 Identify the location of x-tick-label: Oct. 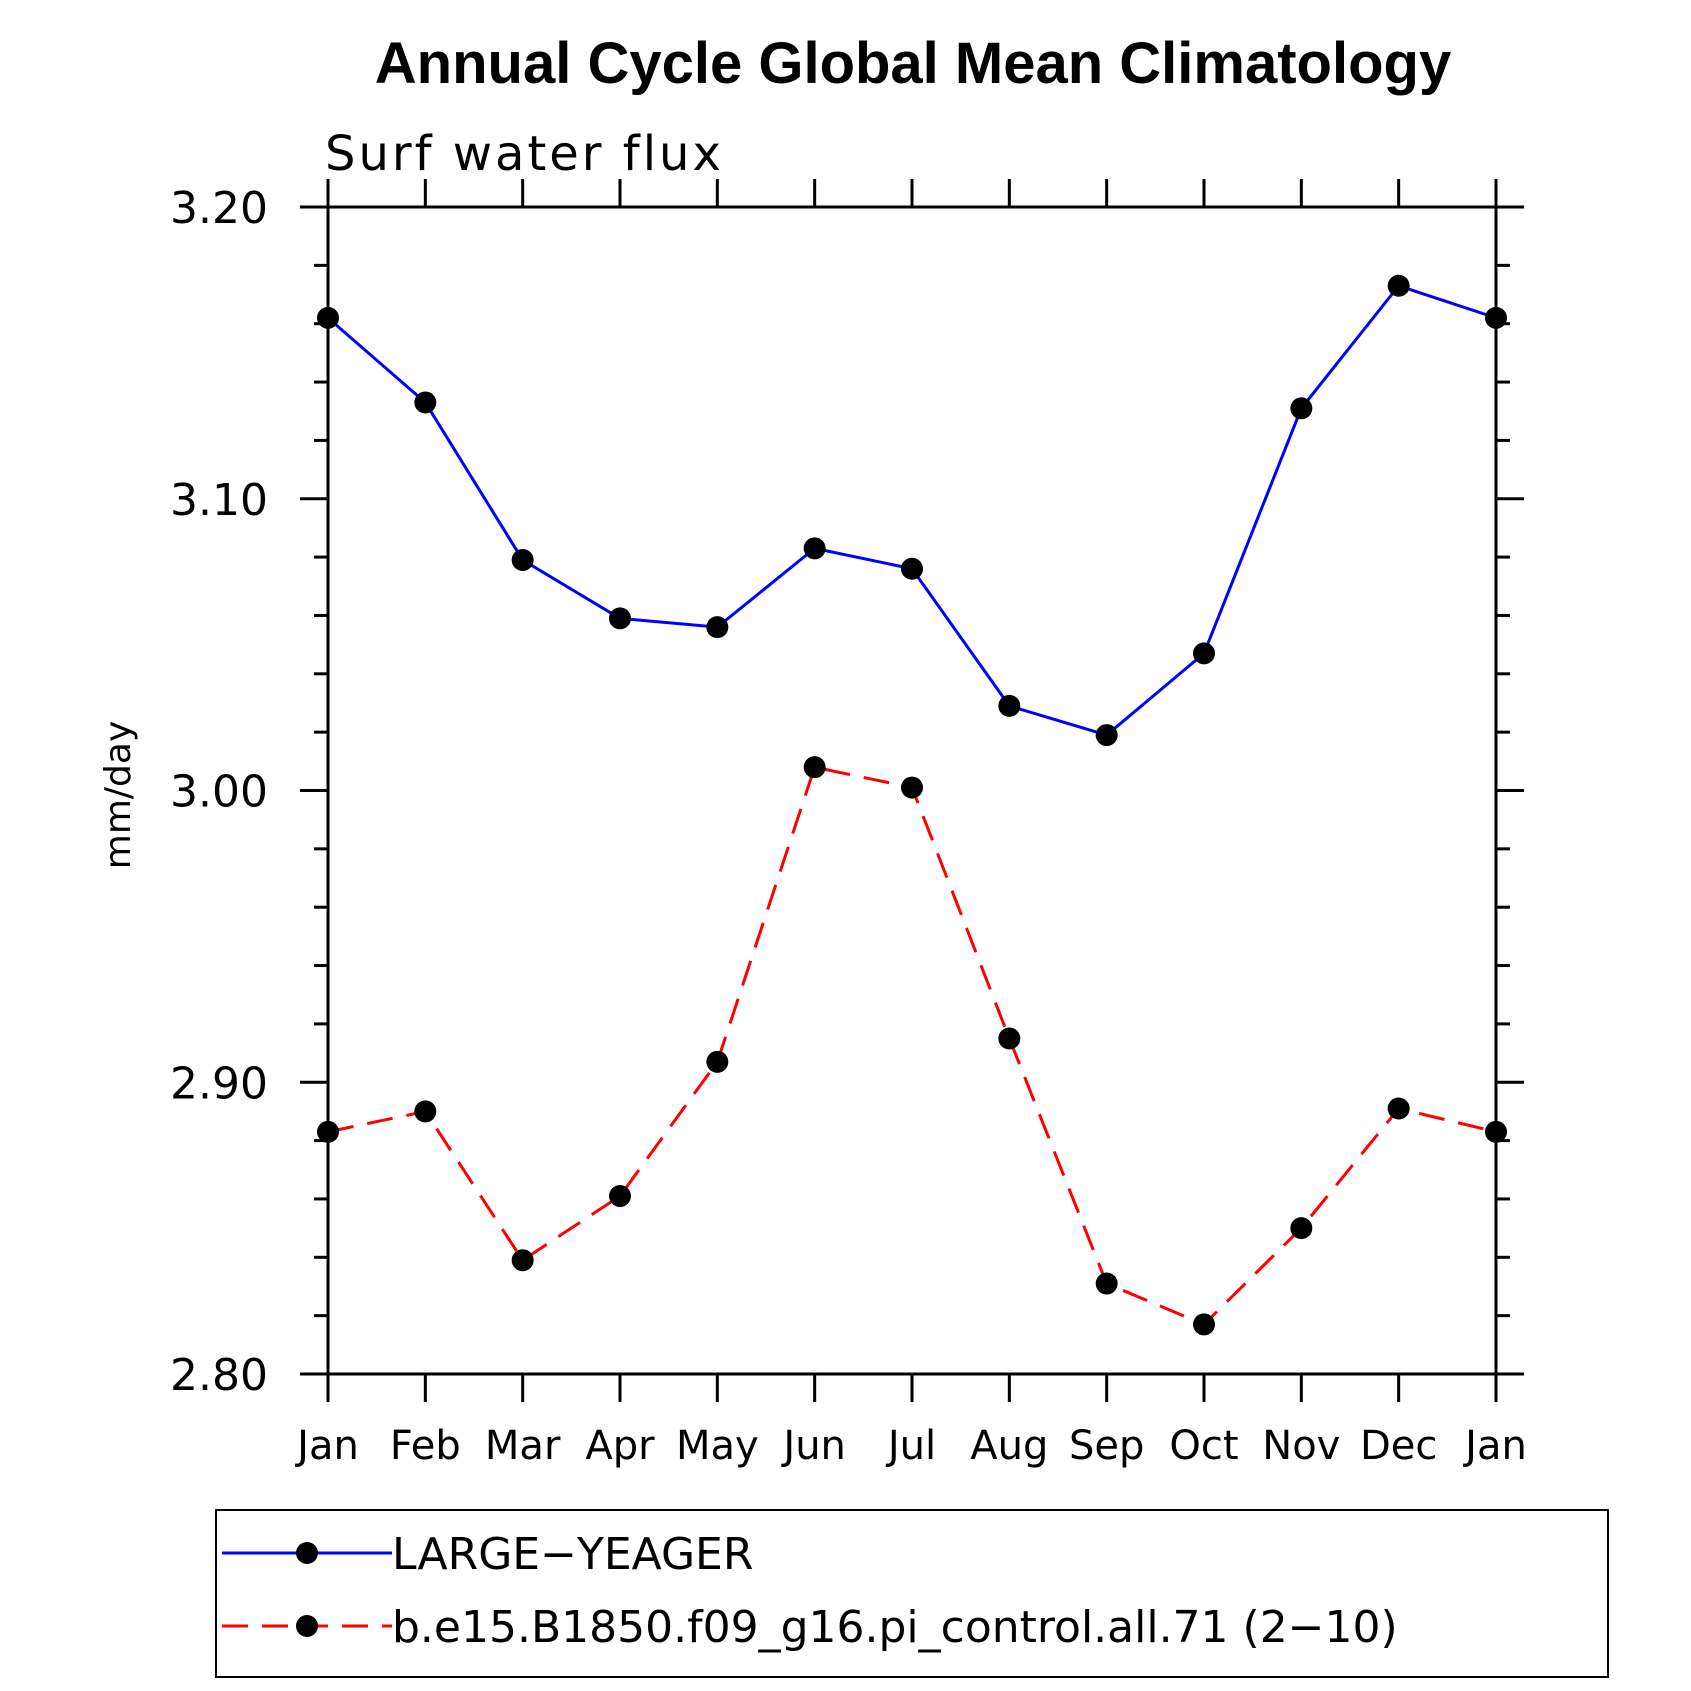
(1203, 1446).